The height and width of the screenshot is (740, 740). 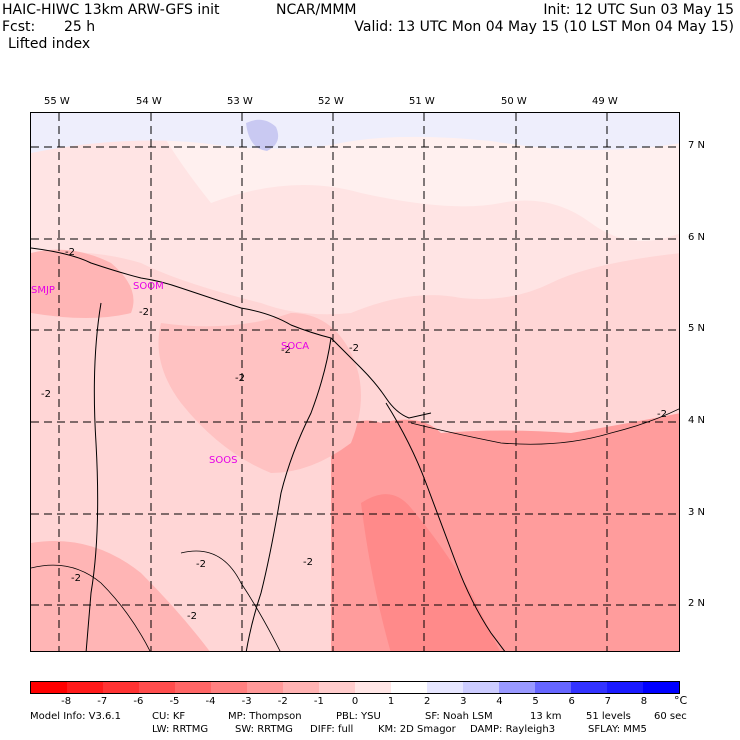 I want to click on colorbar-label: 8, so click(x=644, y=701).